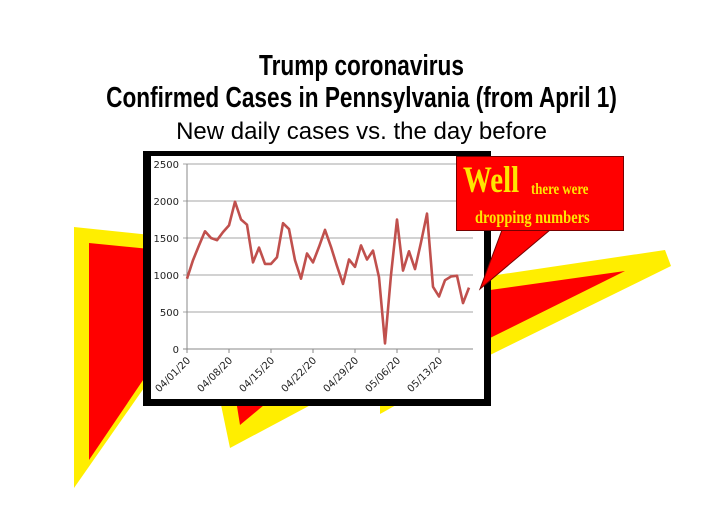 The height and width of the screenshot is (510, 723). I want to click on y-tick-label: 1500, so click(166, 239).